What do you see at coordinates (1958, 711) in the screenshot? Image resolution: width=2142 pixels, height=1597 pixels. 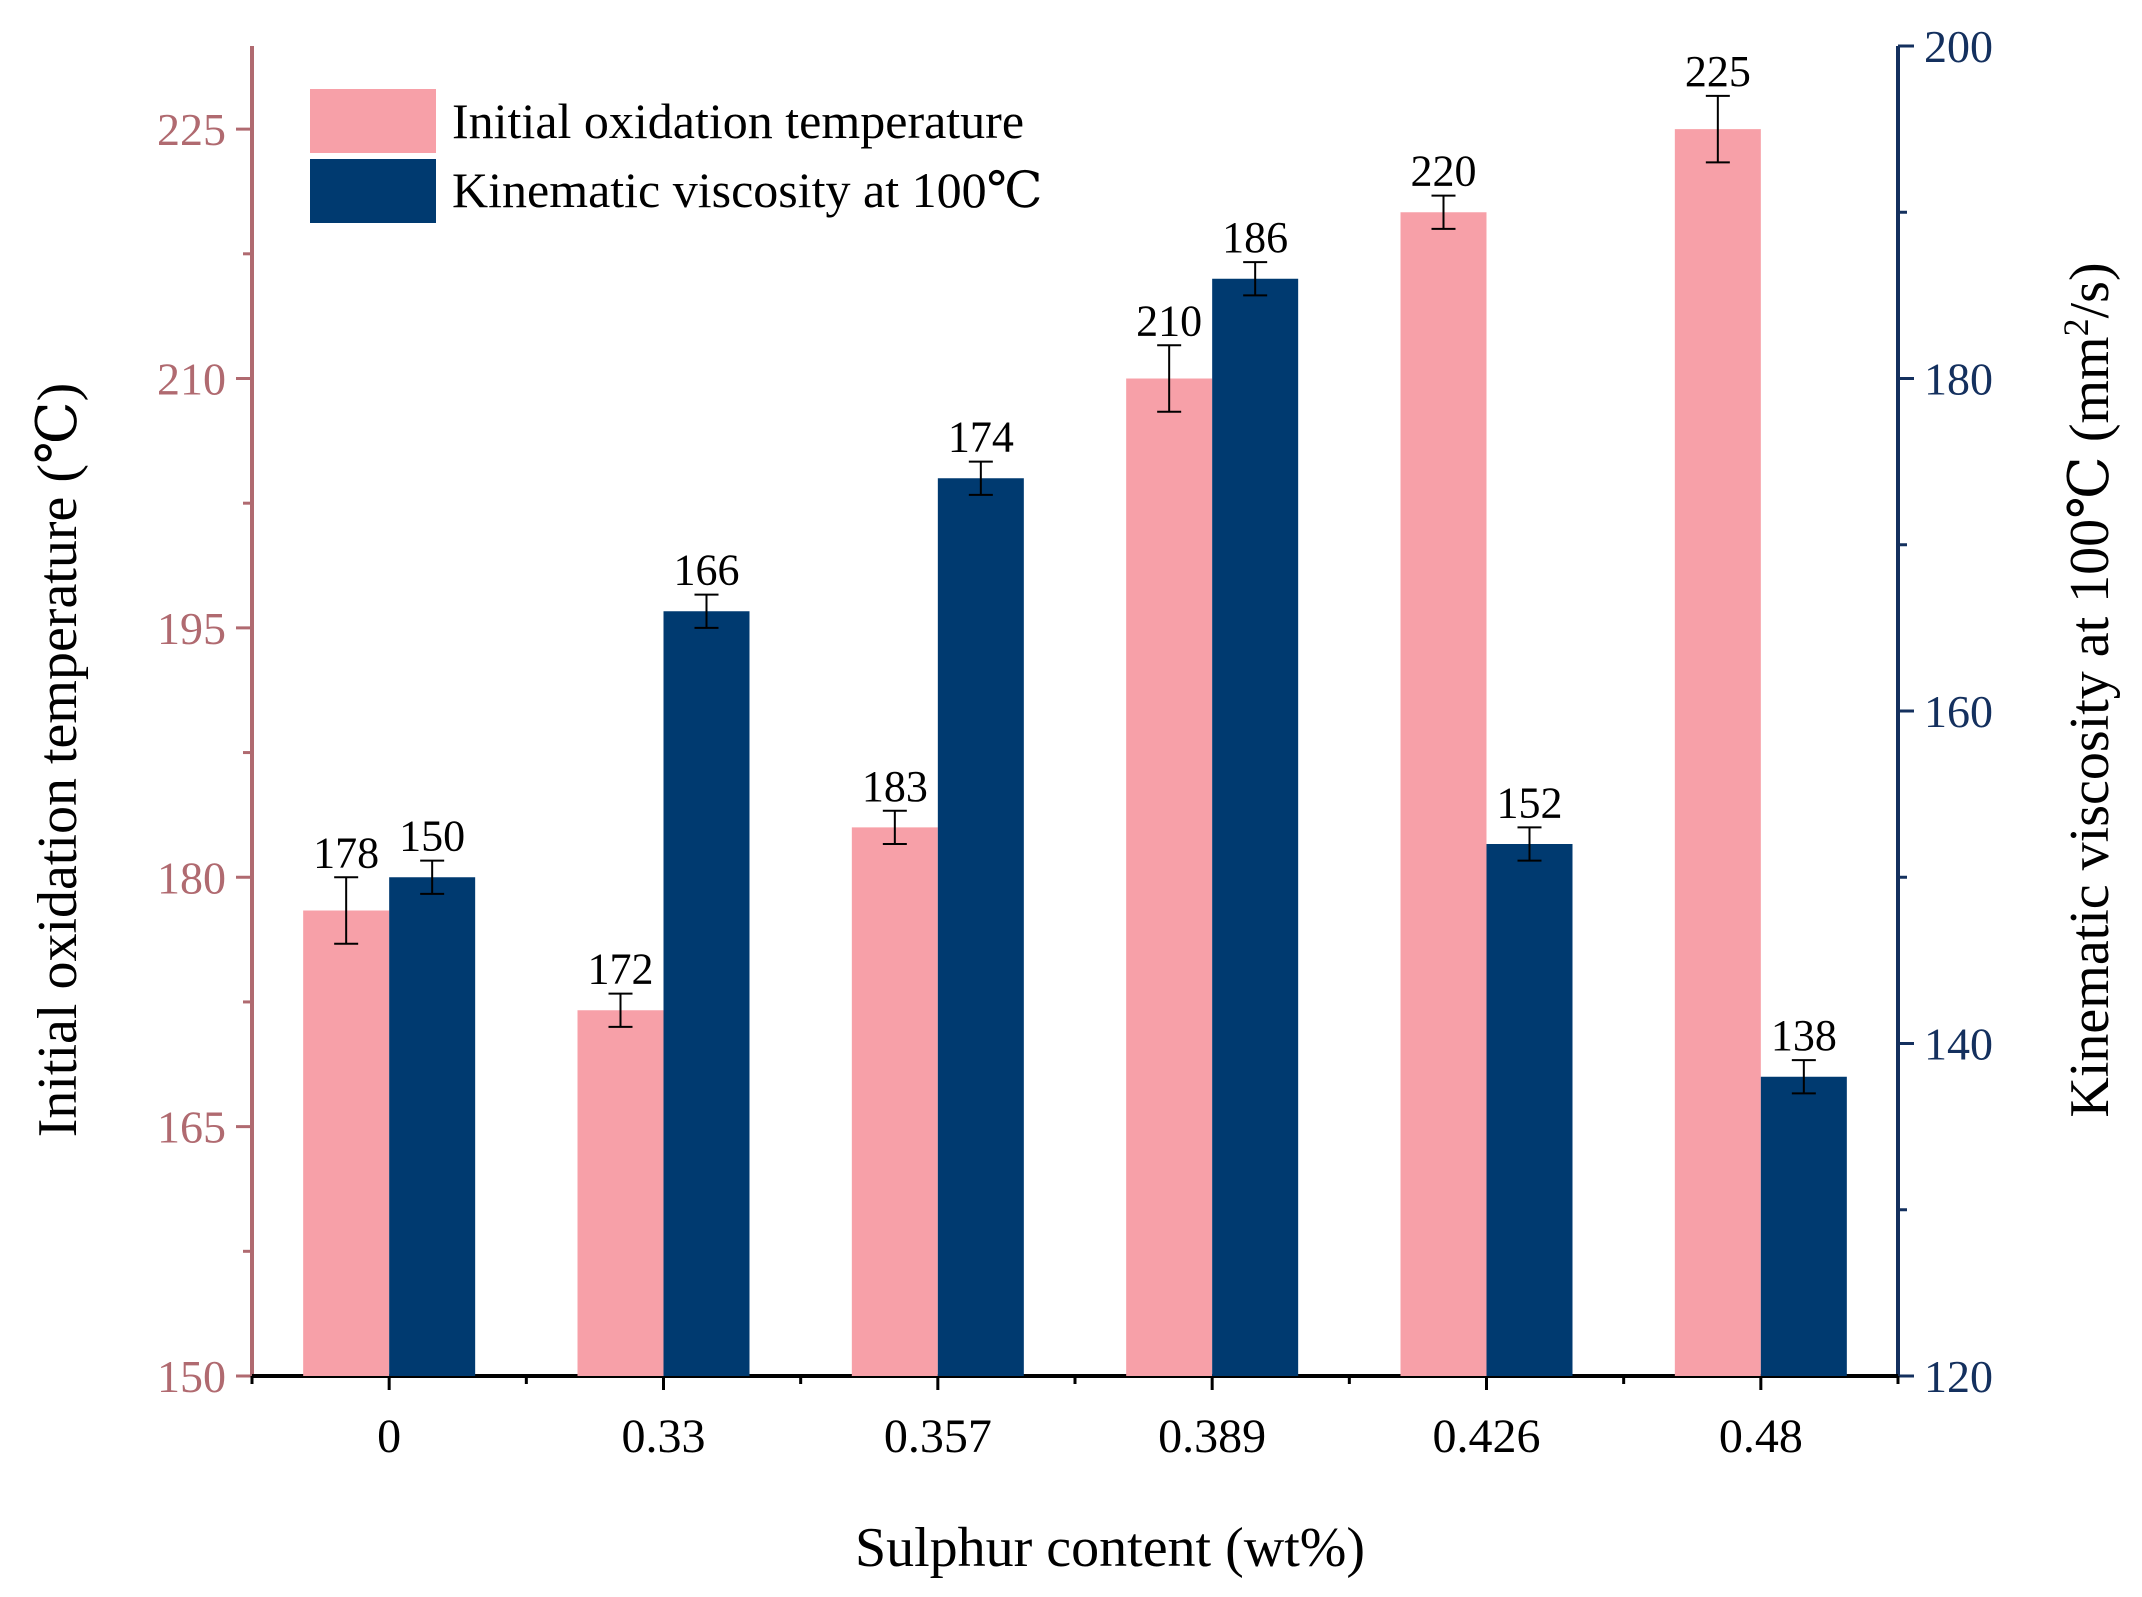 I see `right-tick-label-160: 160` at bounding box center [1958, 711].